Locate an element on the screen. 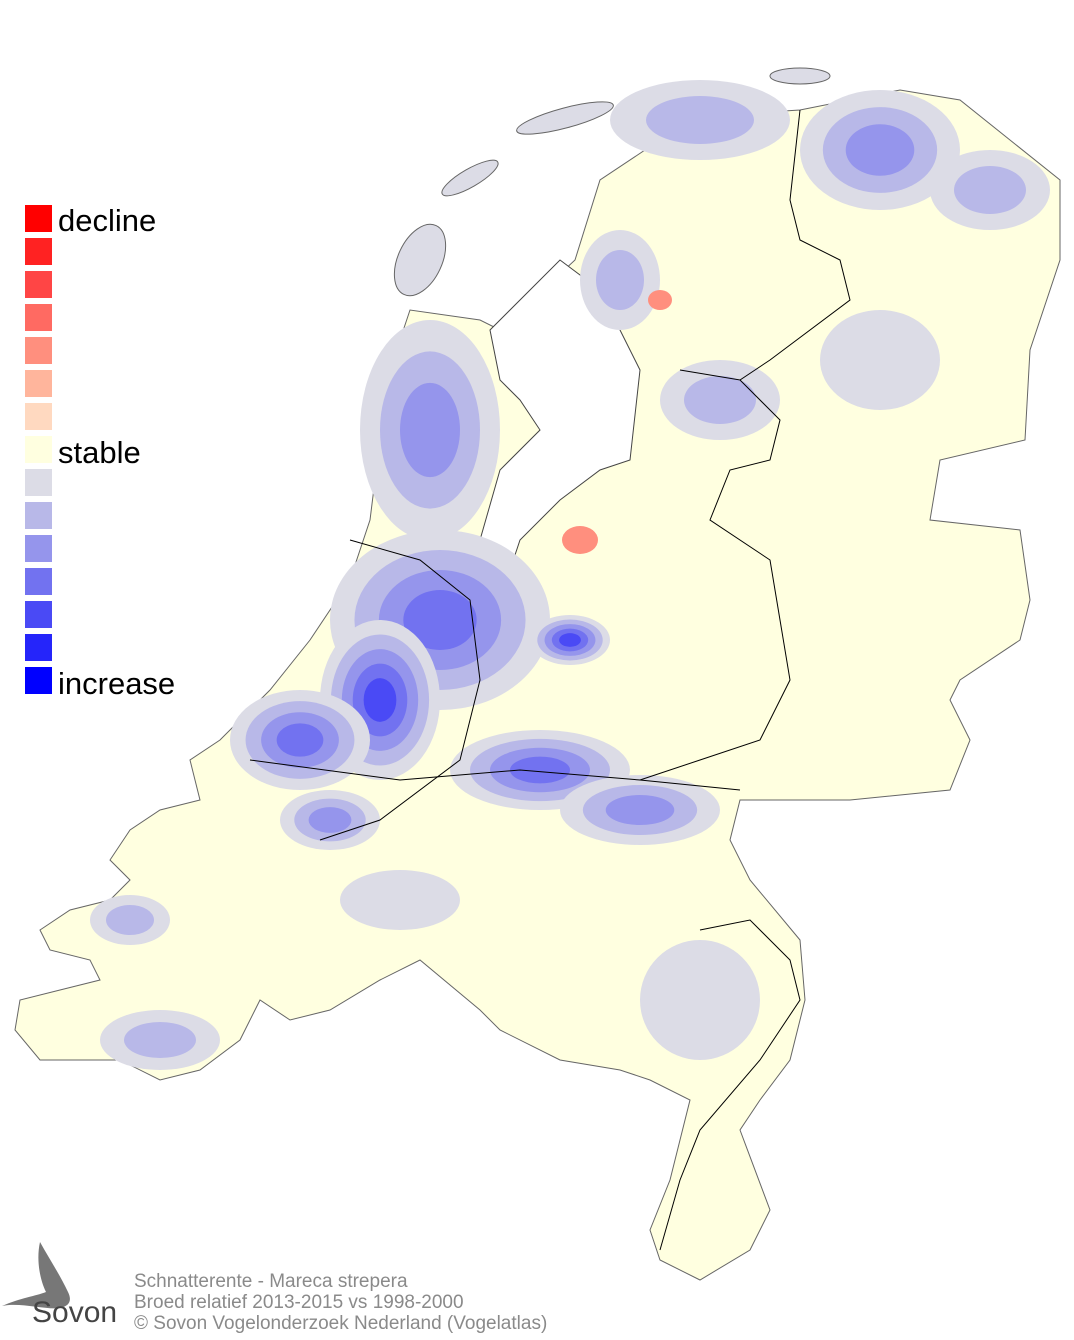 The width and height of the screenshot is (1074, 1340). swallow-icon is located at coordinates (36, 1275).